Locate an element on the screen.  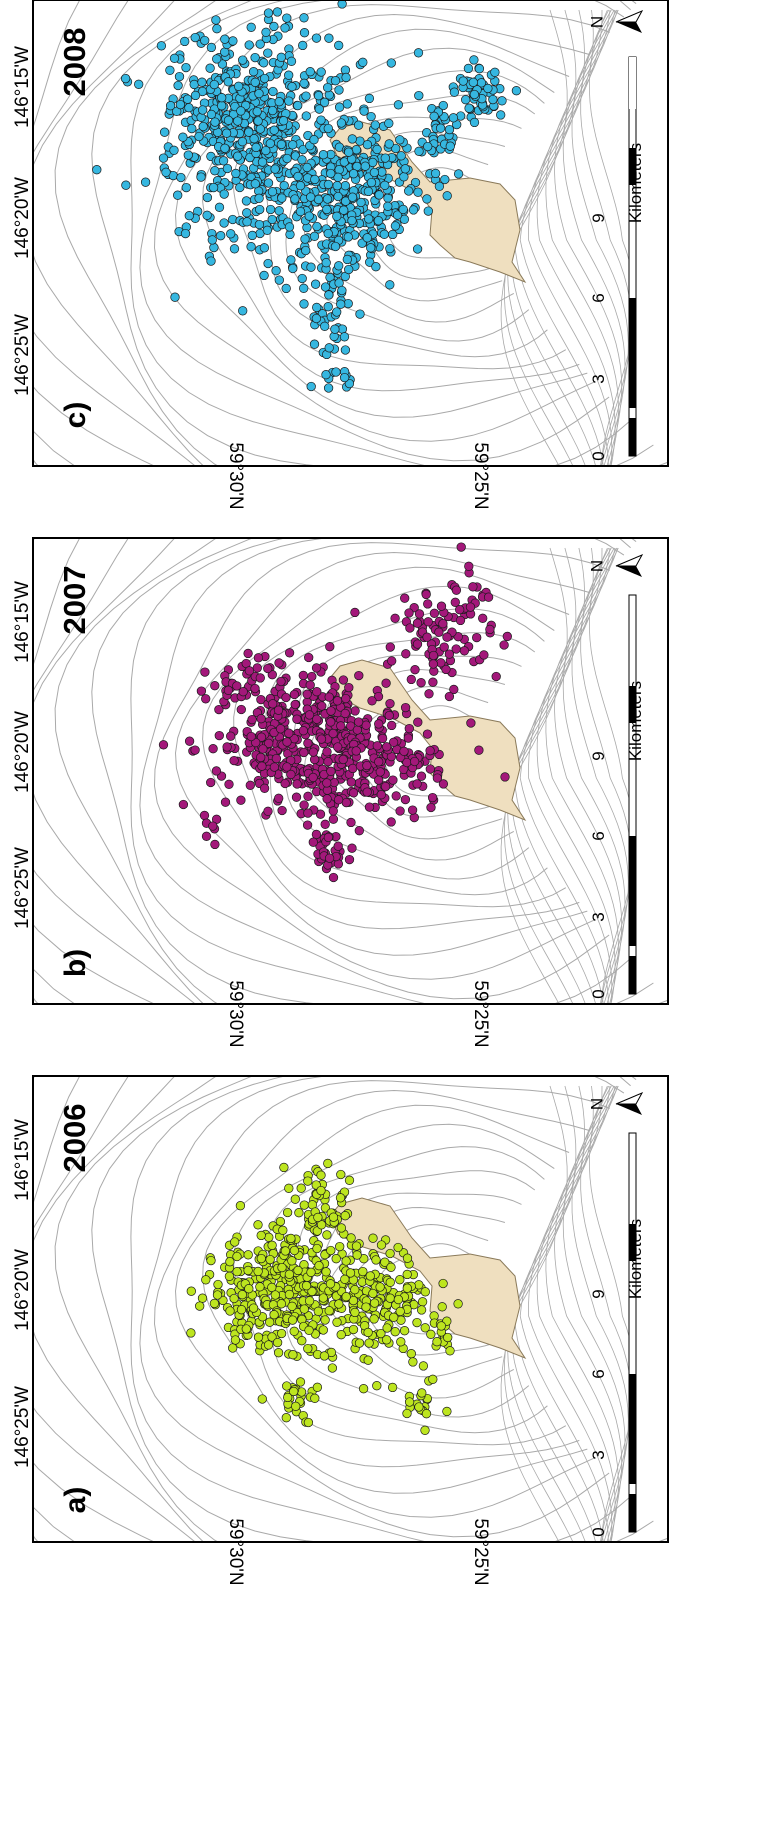
latitude-label: 59°30'N is located at coordinates (235, 475).